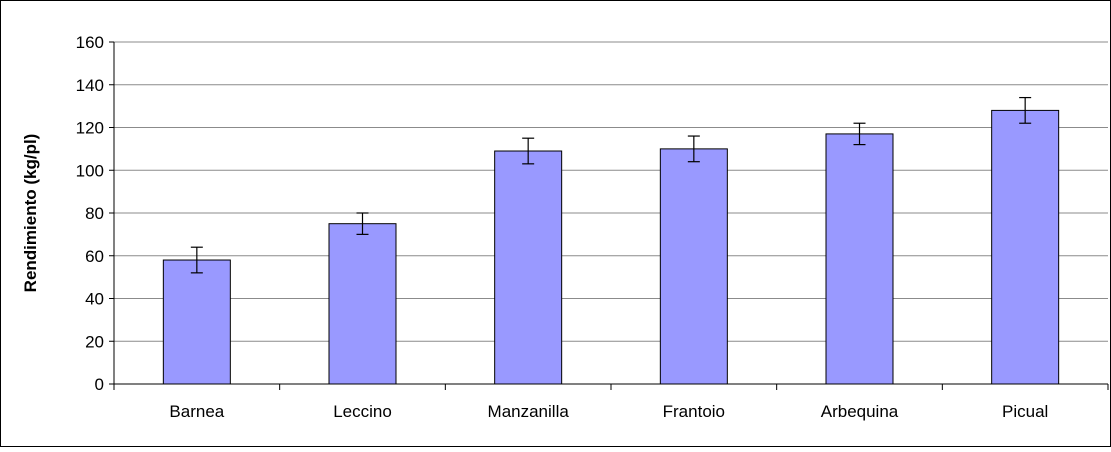 The image size is (1111, 452). What do you see at coordinates (30, 213) in the screenshot?
I see `y-axis-title: Rendimiento (kg/pl)` at bounding box center [30, 213].